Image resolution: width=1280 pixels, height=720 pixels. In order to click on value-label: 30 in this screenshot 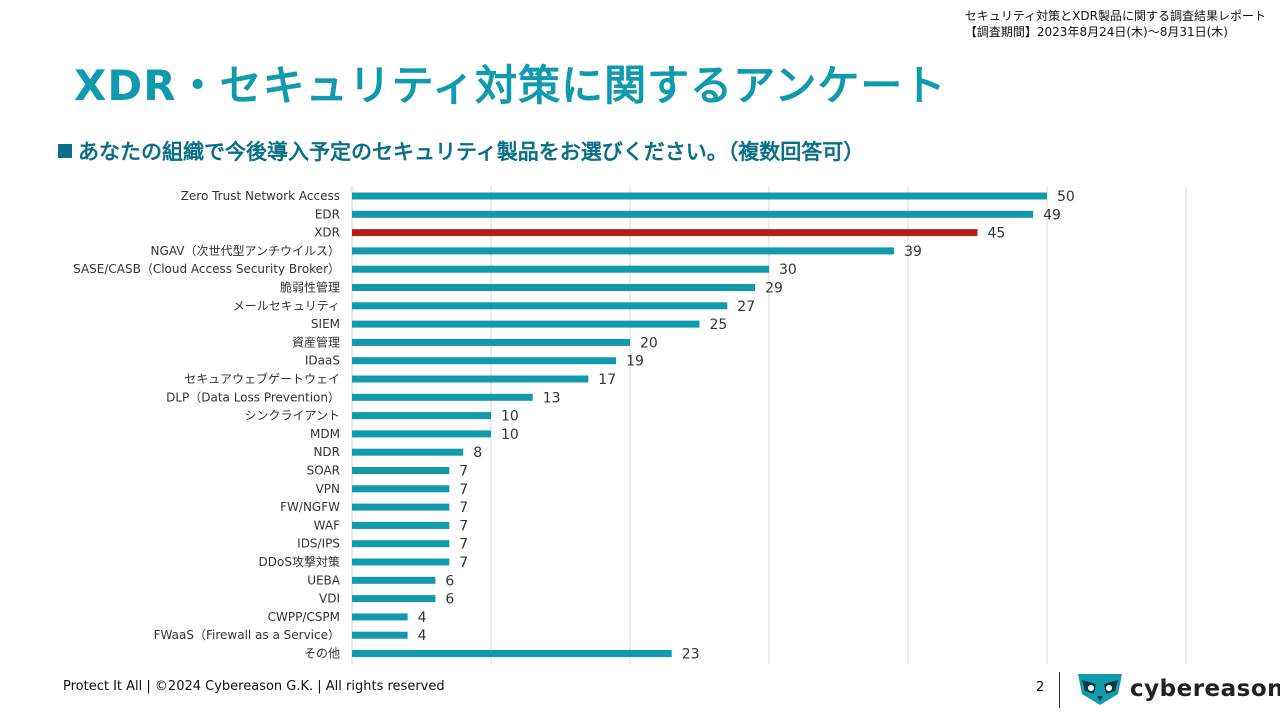, I will do `click(788, 270)`.